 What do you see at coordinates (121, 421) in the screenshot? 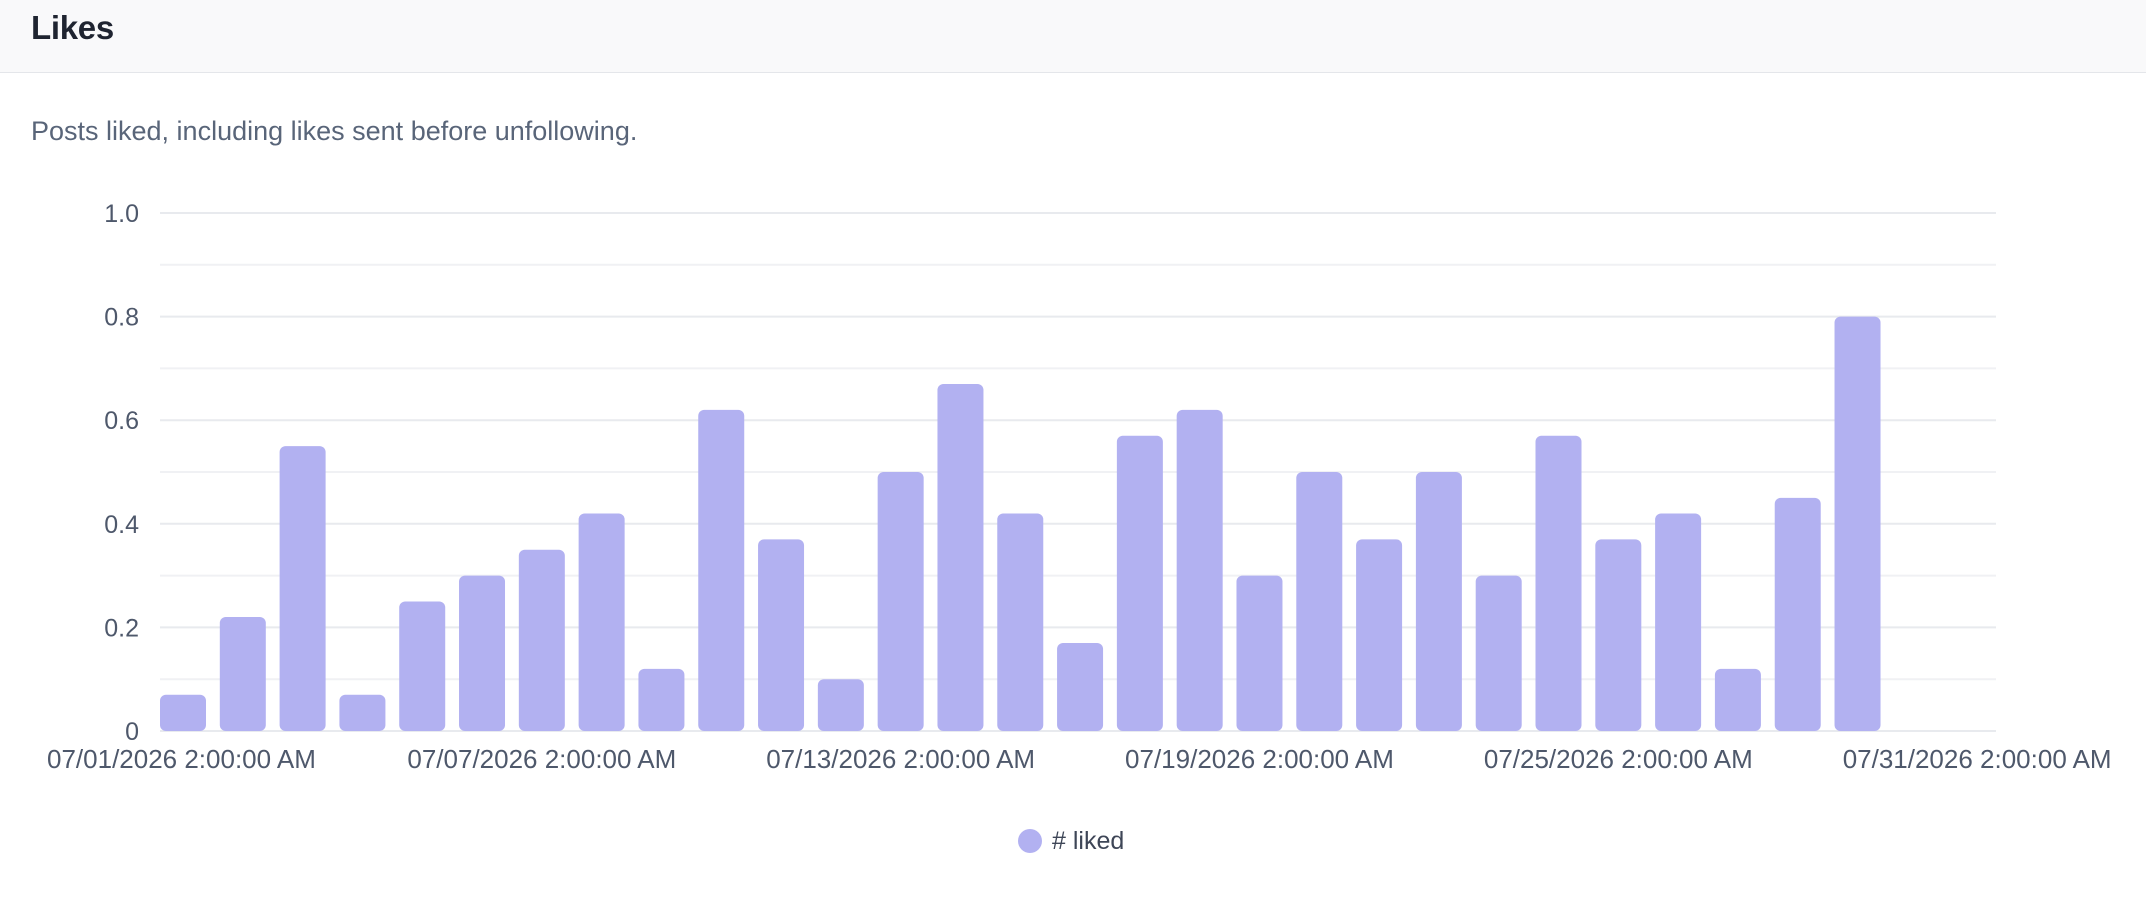
I see `y-tick-label: 0.6` at bounding box center [121, 421].